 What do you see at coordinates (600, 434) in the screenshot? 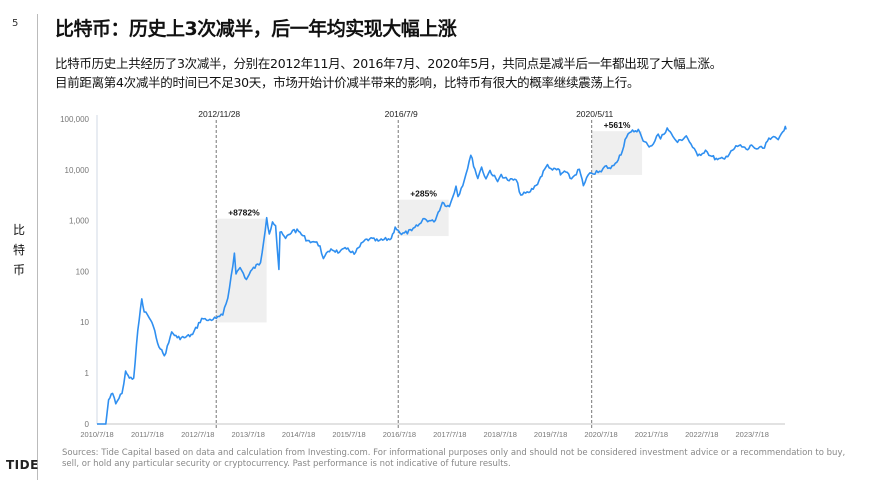
I see `x-tick-label: 2020/7/18` at bounding box center [600, 434].